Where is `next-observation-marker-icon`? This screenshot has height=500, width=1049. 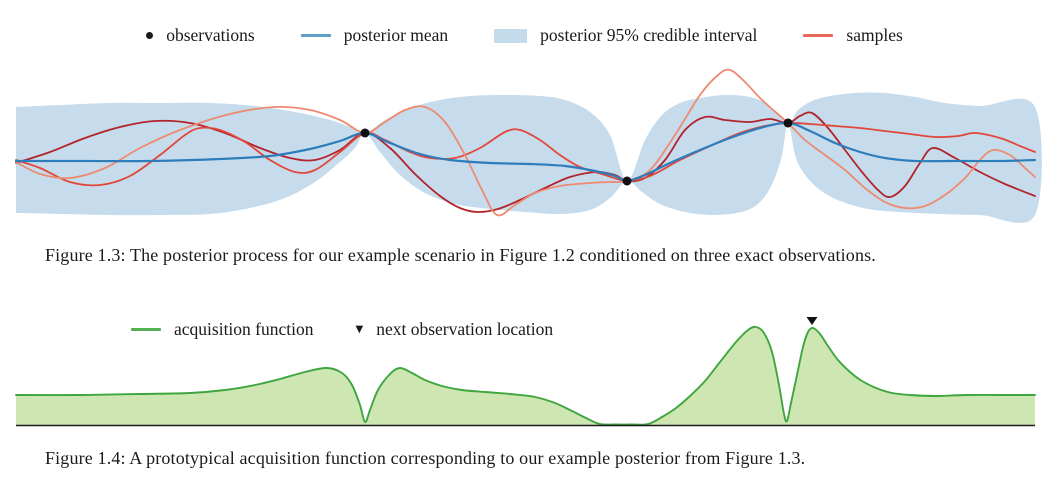 next-observation-marker-icon is located at coordinates (812, 321).